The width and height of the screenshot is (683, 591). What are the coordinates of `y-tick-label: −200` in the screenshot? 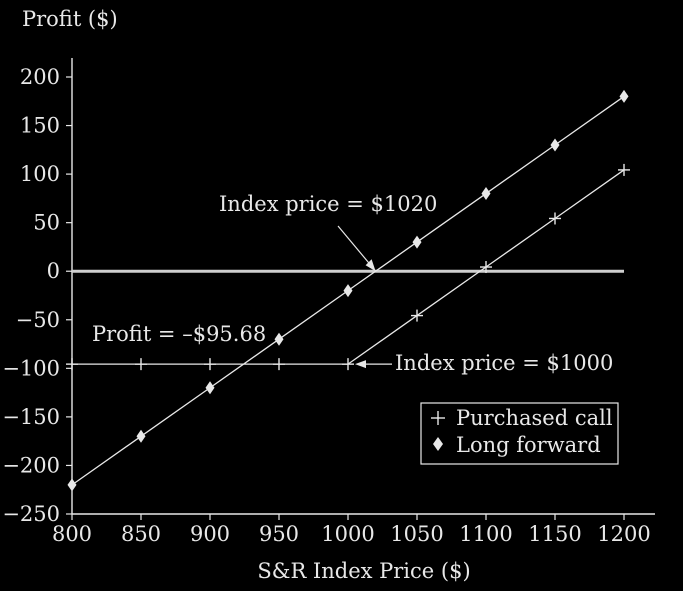 It's located at (31, 465).